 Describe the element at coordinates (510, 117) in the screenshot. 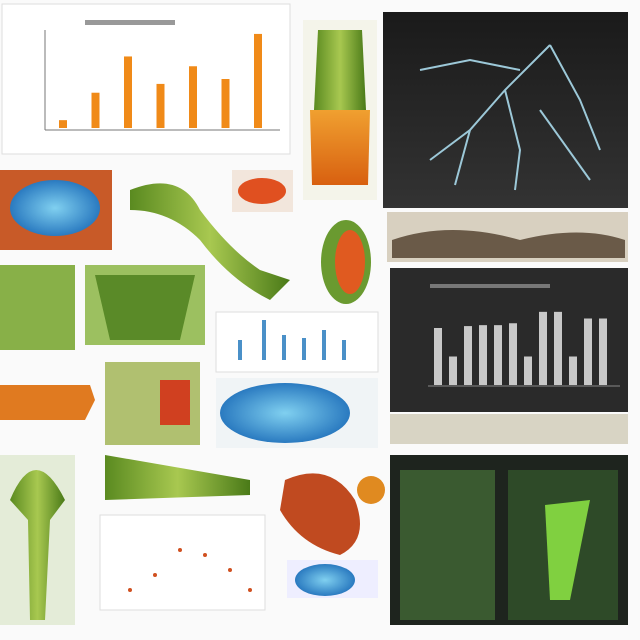

I see `branches` at that location.